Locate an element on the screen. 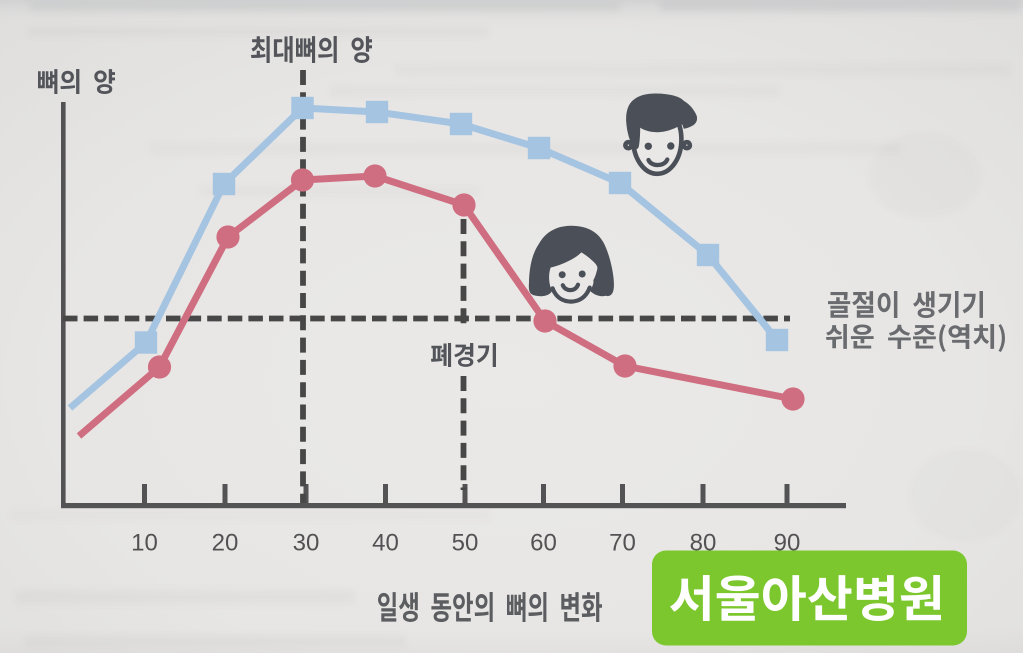 The height and width of the screenshot is (653, 1023). svg-text: 60 is located at coordinates (543, 543).